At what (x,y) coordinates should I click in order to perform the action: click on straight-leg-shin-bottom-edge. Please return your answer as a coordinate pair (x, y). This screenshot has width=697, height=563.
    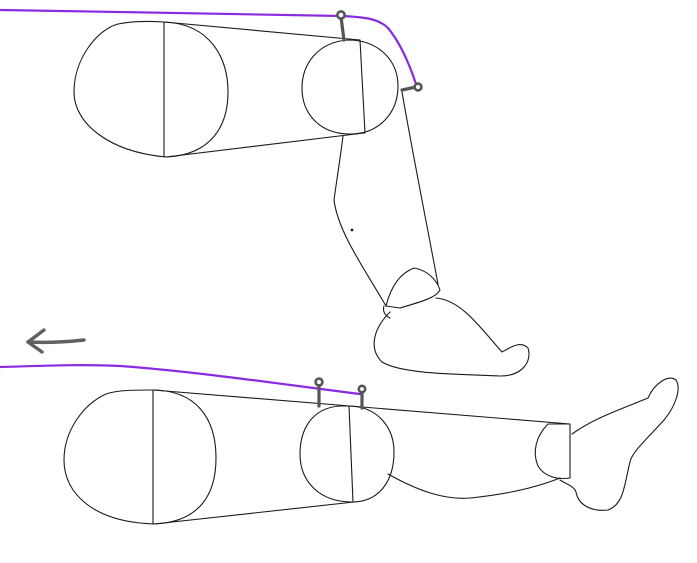
    Looking at the image, I should click on (474, 486).